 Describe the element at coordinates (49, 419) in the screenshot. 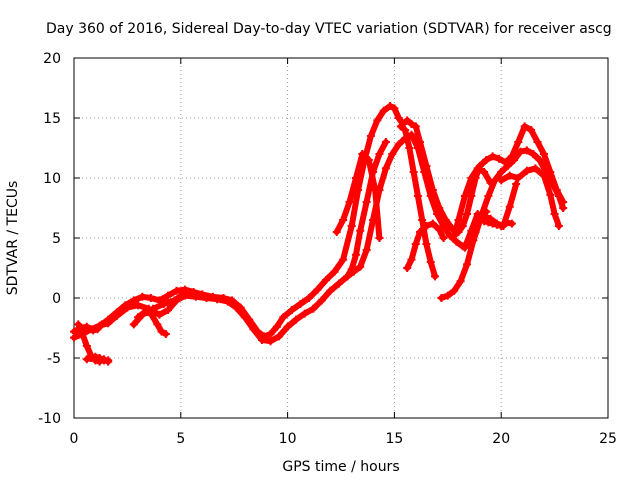

I see `y-tick-label: -10` at that location.